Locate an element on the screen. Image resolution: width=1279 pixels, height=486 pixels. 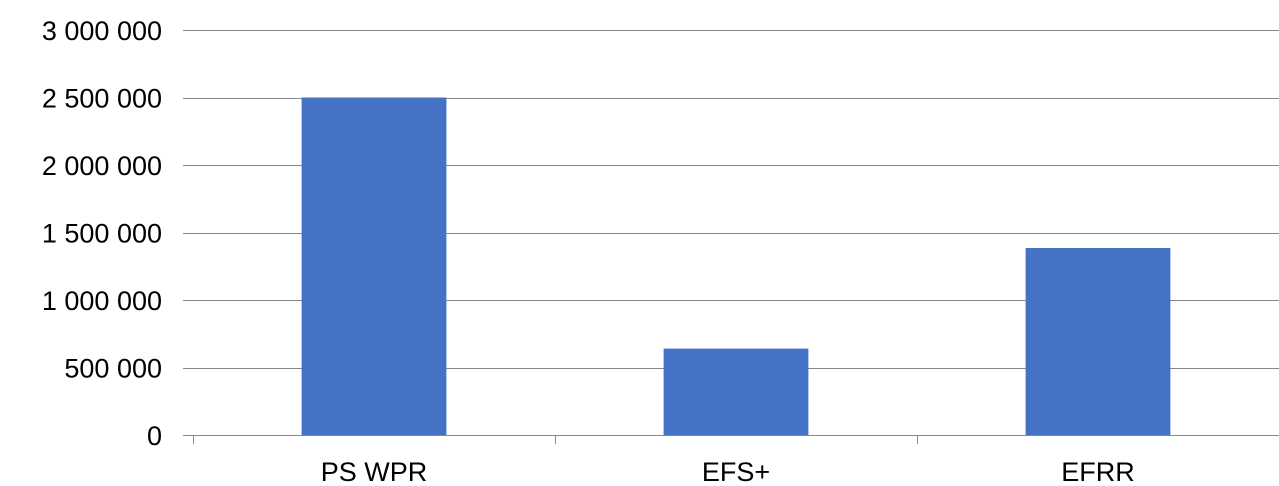
y-tick-label: 2 500 000 is located at coordinates (102, 99).